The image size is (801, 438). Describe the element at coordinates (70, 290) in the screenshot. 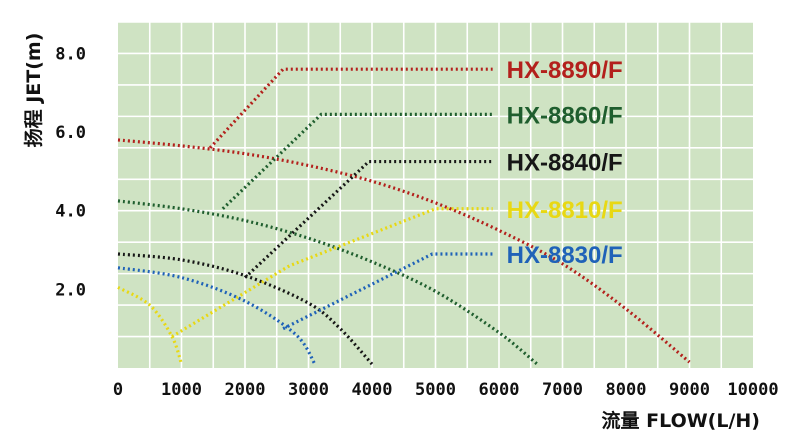

I see `y-tick-label: 2.0` at that location.